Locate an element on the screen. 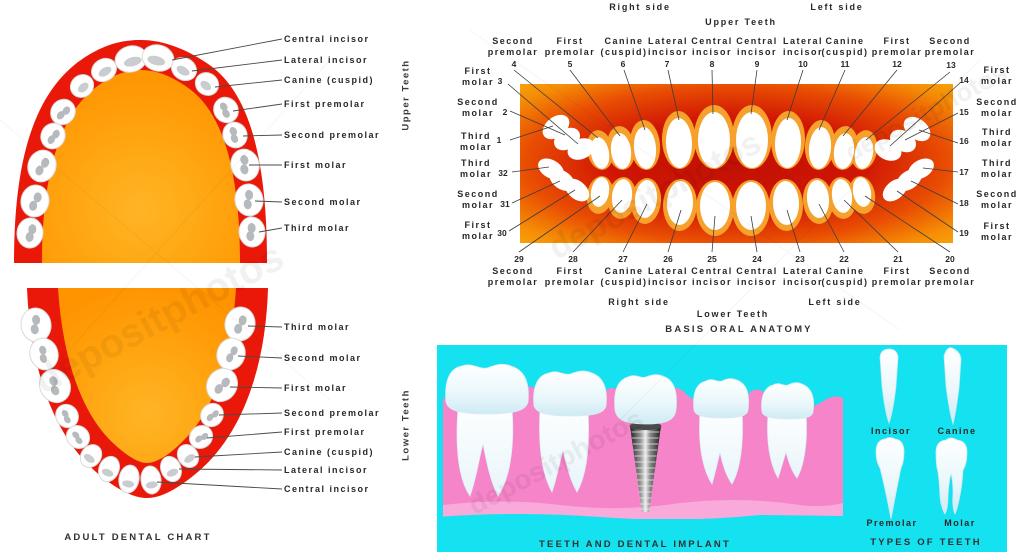 This screenshot has width=1023, height=560. type-label: Incisor is located at coordinates (891, 431).